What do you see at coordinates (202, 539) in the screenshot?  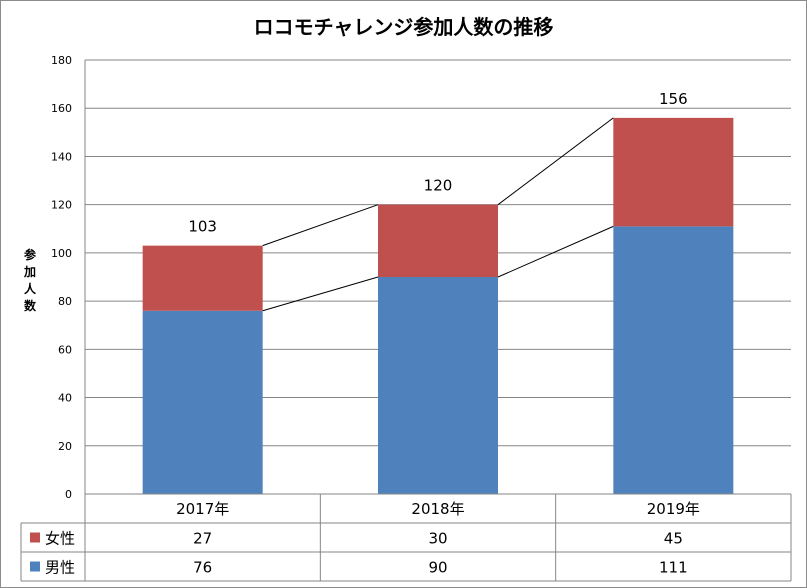 I see `table-value: 27` at bounding box center [202, 539].